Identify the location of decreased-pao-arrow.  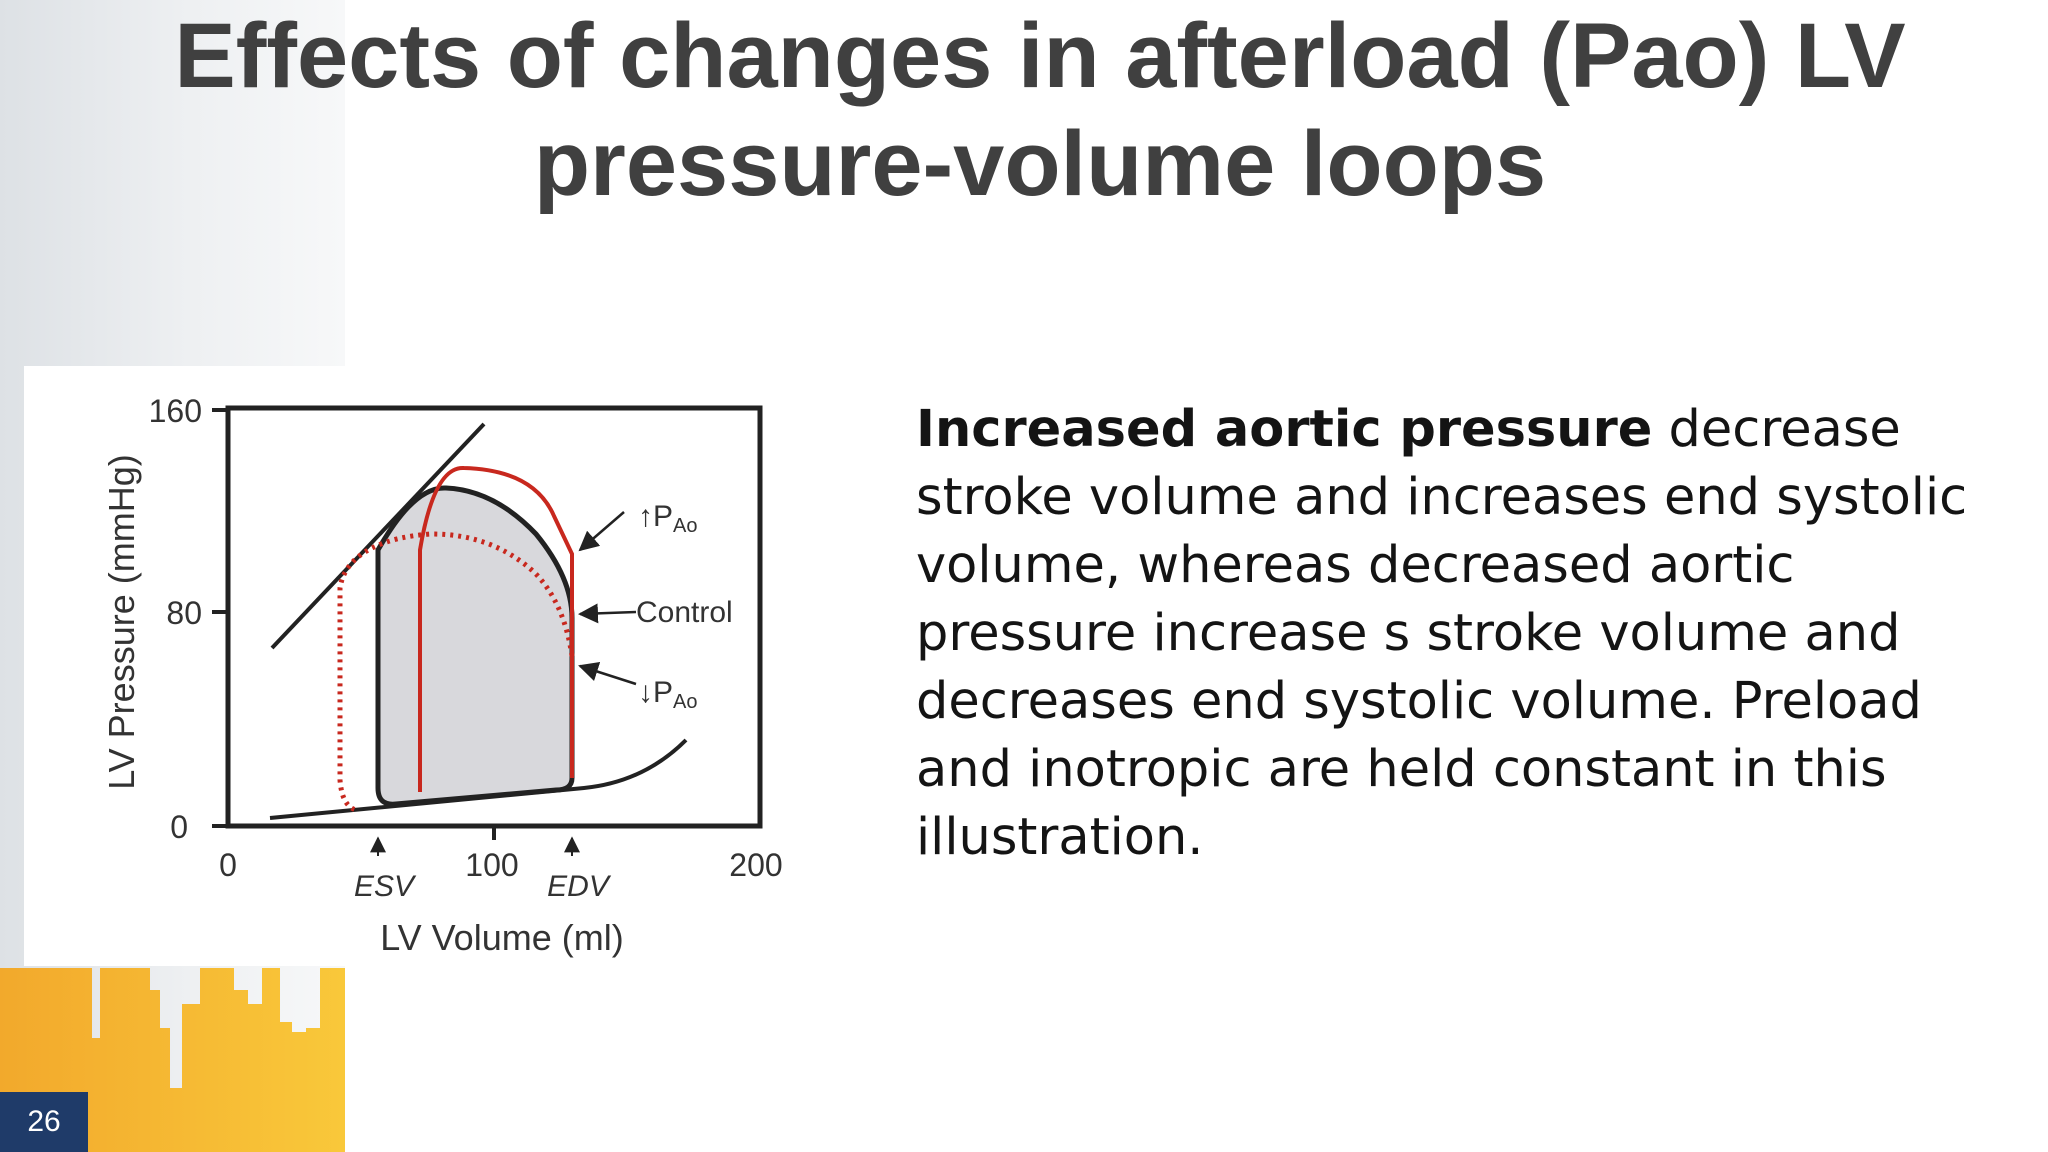
(607, 673).